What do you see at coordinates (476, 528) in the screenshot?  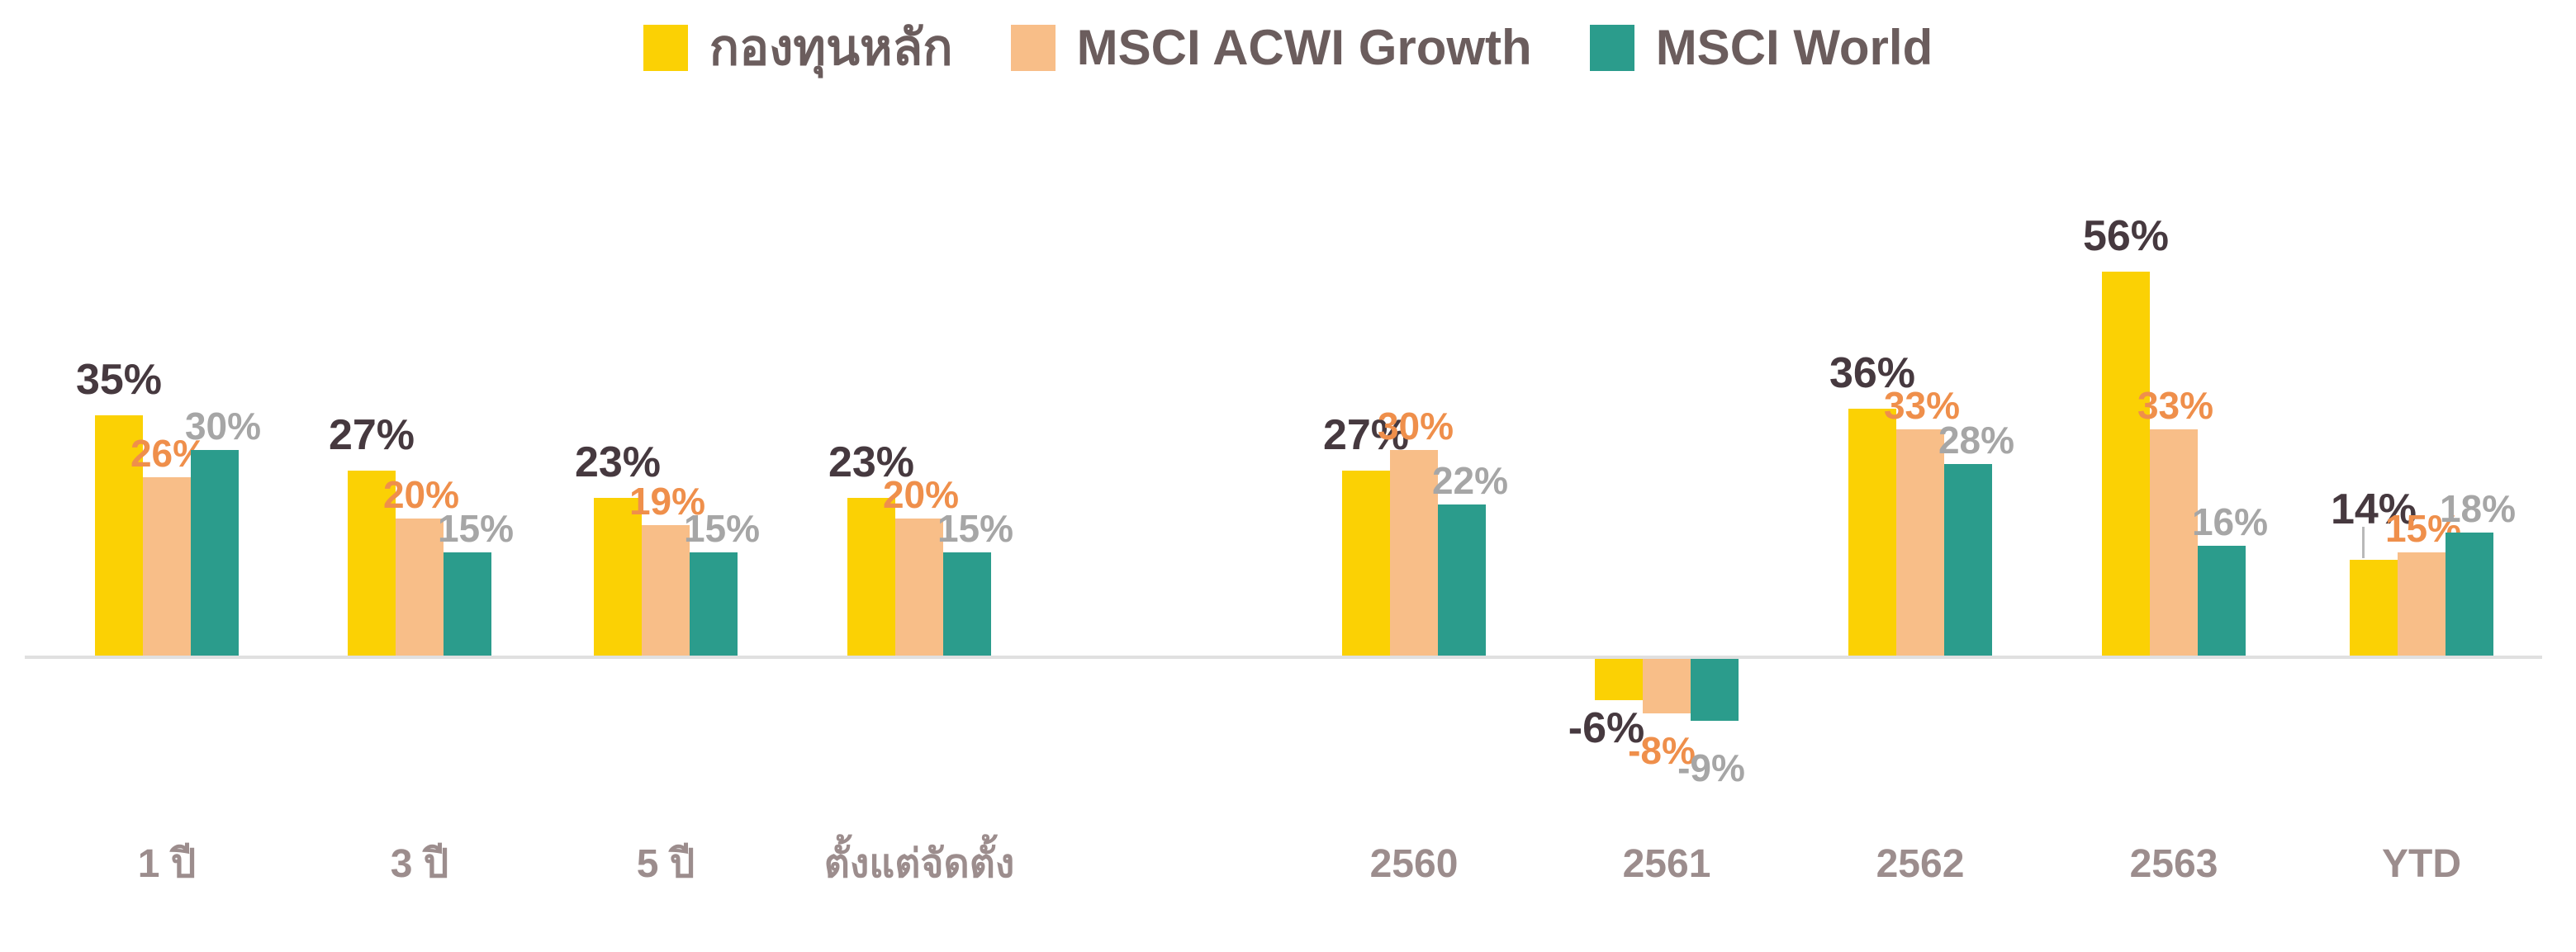 I see `value-label-g1-s2: 15%` at bounding box center [476, 528].